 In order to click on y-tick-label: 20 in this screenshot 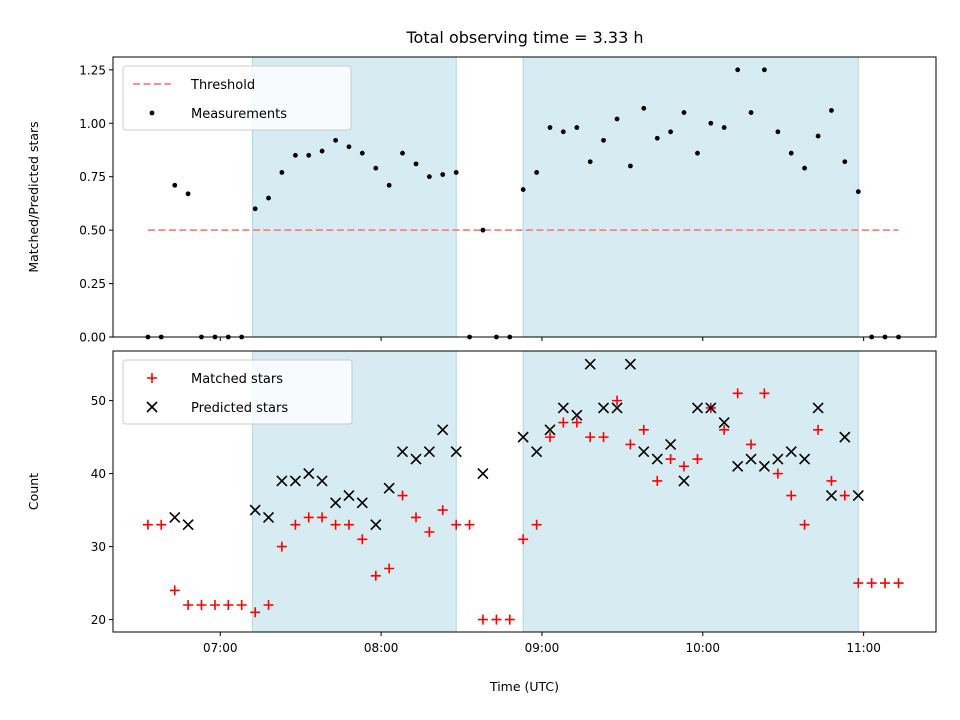, I will do `click(98, 620)`.